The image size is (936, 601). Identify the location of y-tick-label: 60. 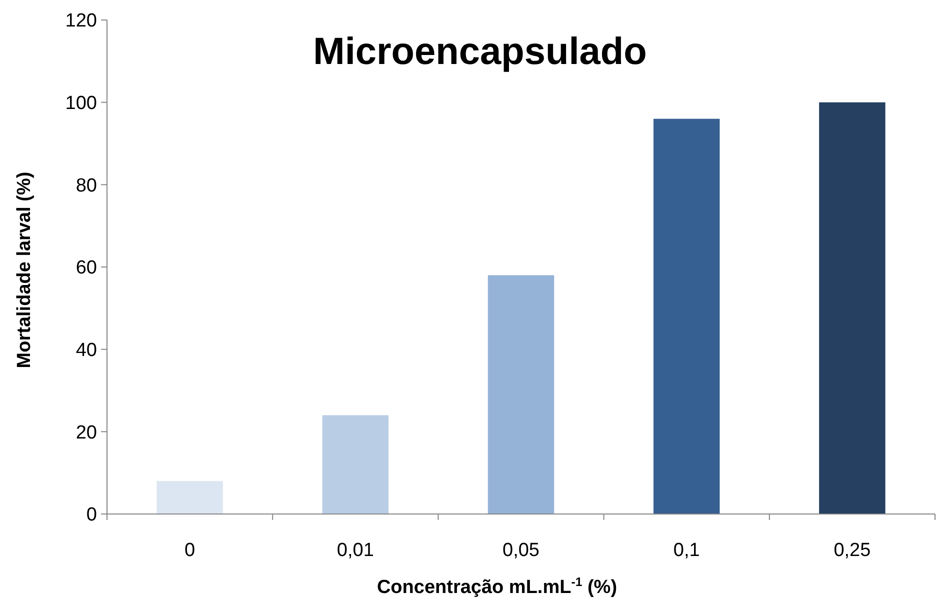
(86, 268).